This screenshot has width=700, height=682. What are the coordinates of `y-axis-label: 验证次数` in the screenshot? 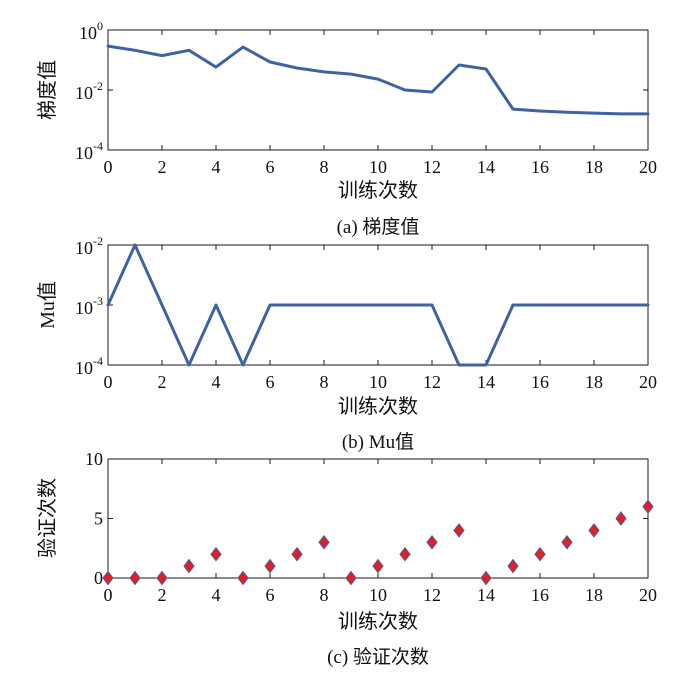 It's located at (47, 518).